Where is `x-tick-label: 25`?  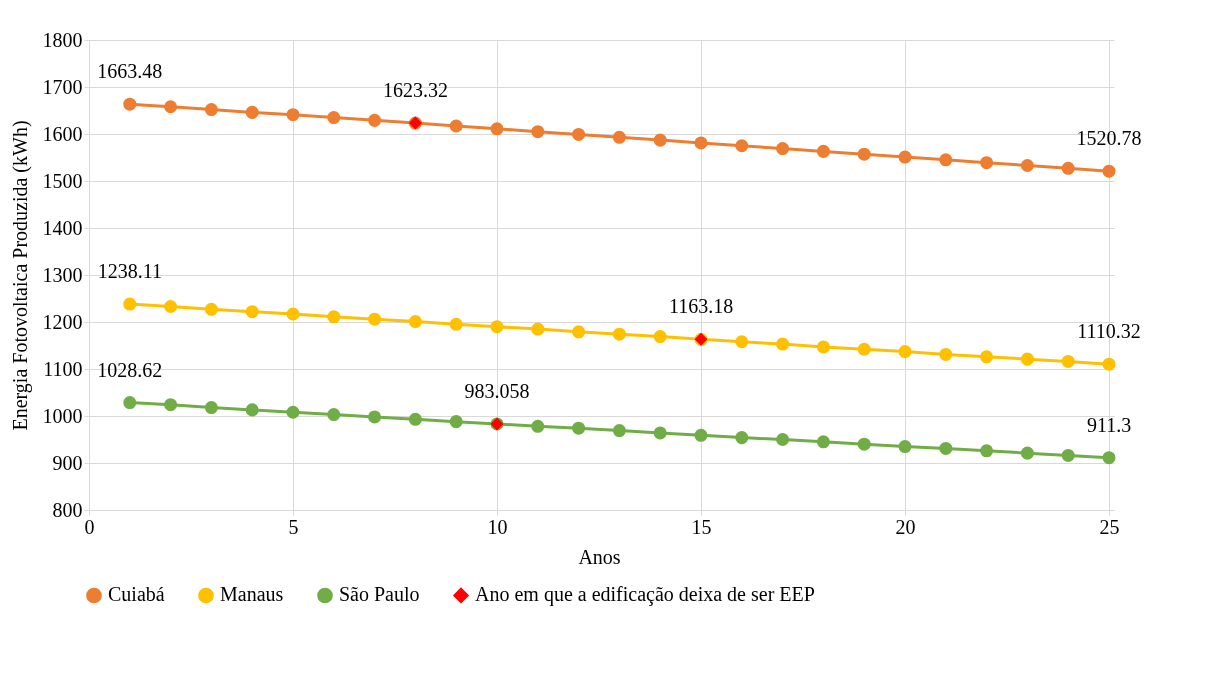
x-tick-label: 25 is located at coordinates (1109, 526).